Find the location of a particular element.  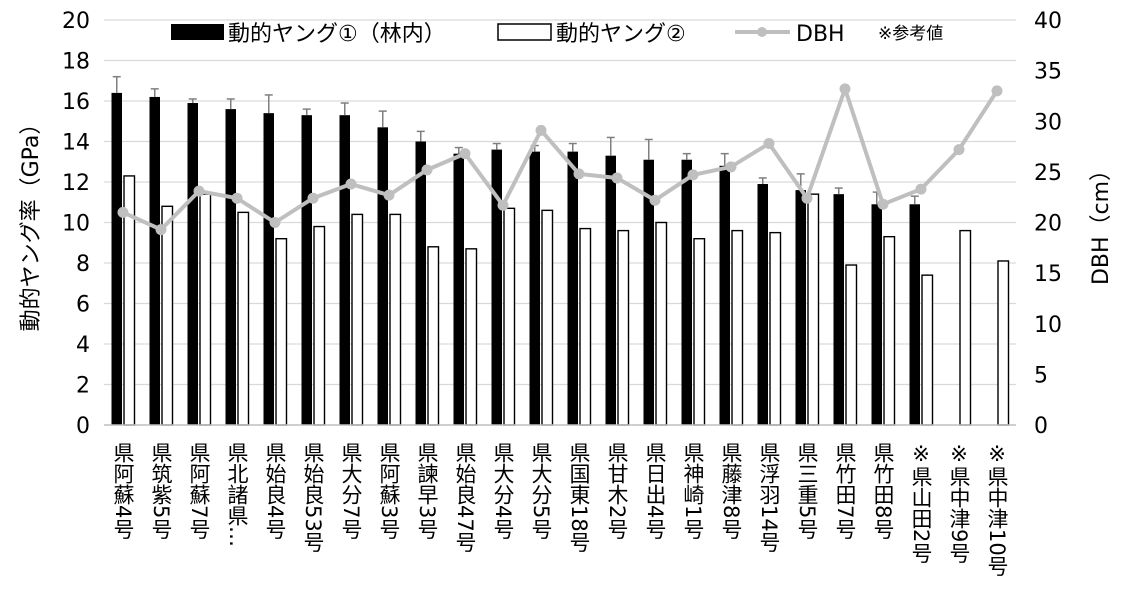

y-tick-label: 12 is located at coordinates (76, 183).